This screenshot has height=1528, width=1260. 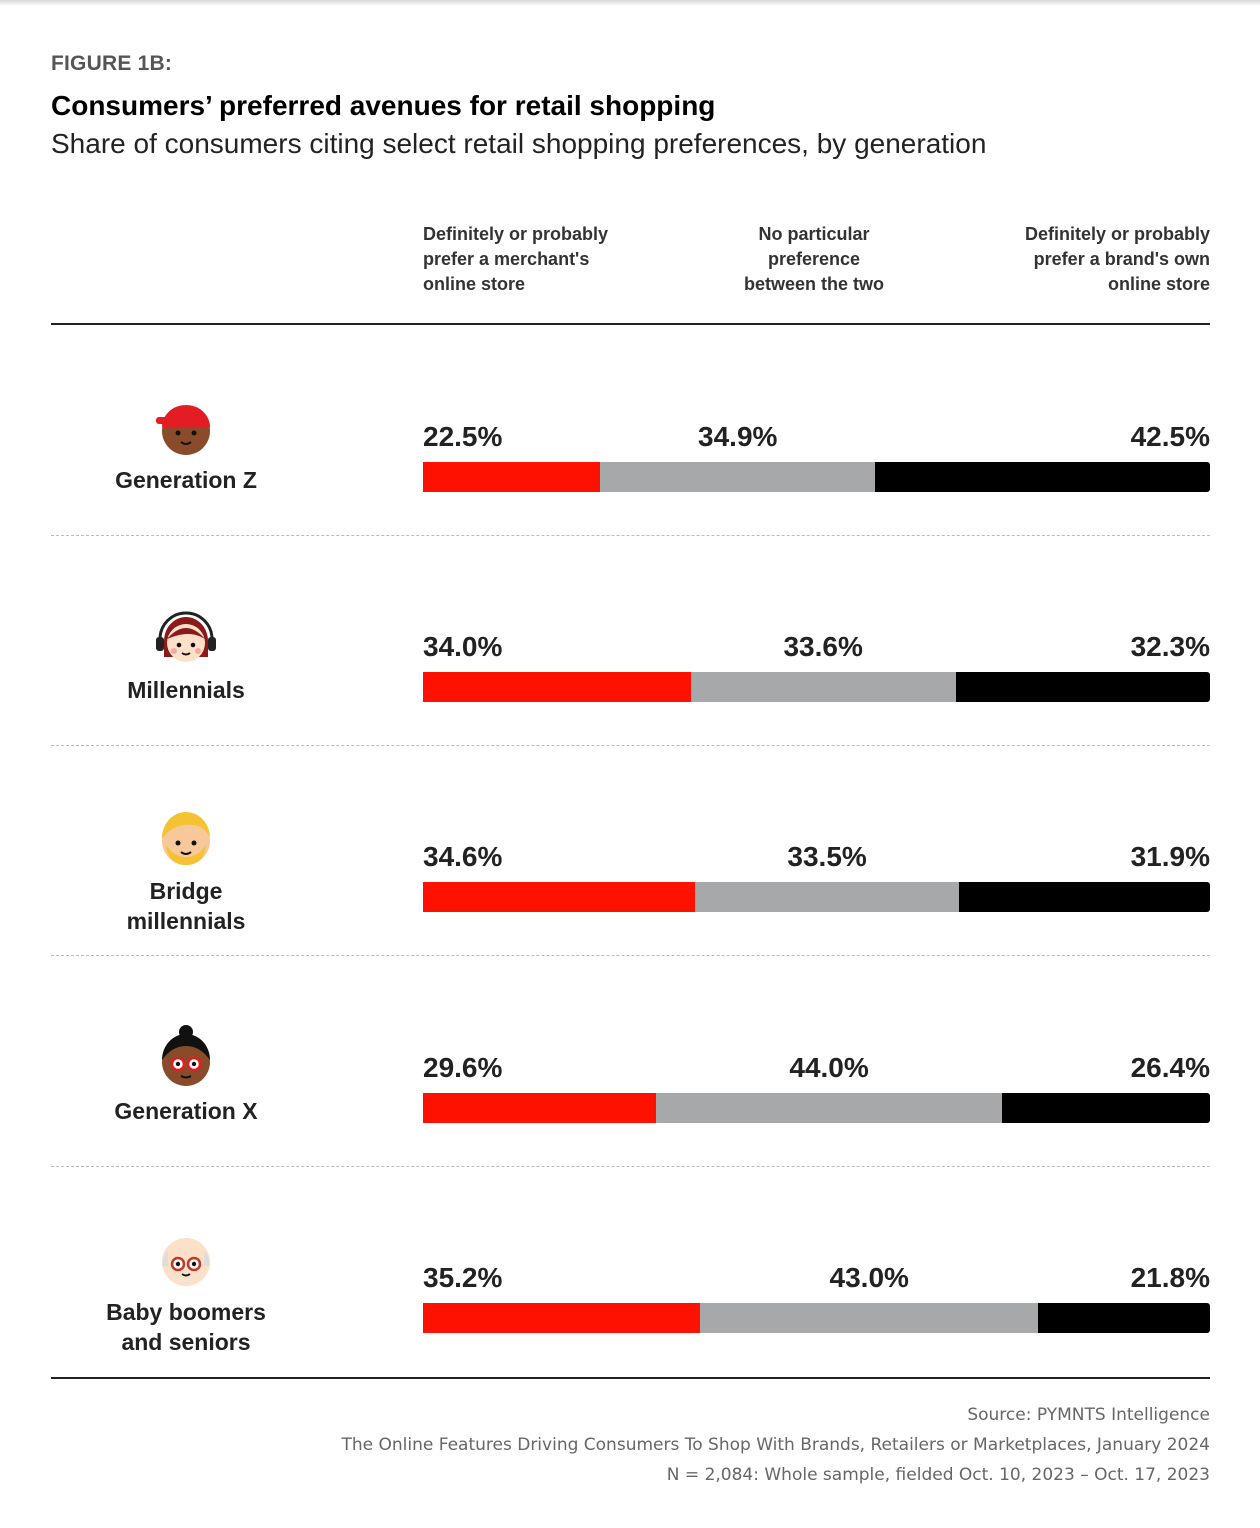 I want to click on category-label-line: Bridge, so click(x=186, y=891).